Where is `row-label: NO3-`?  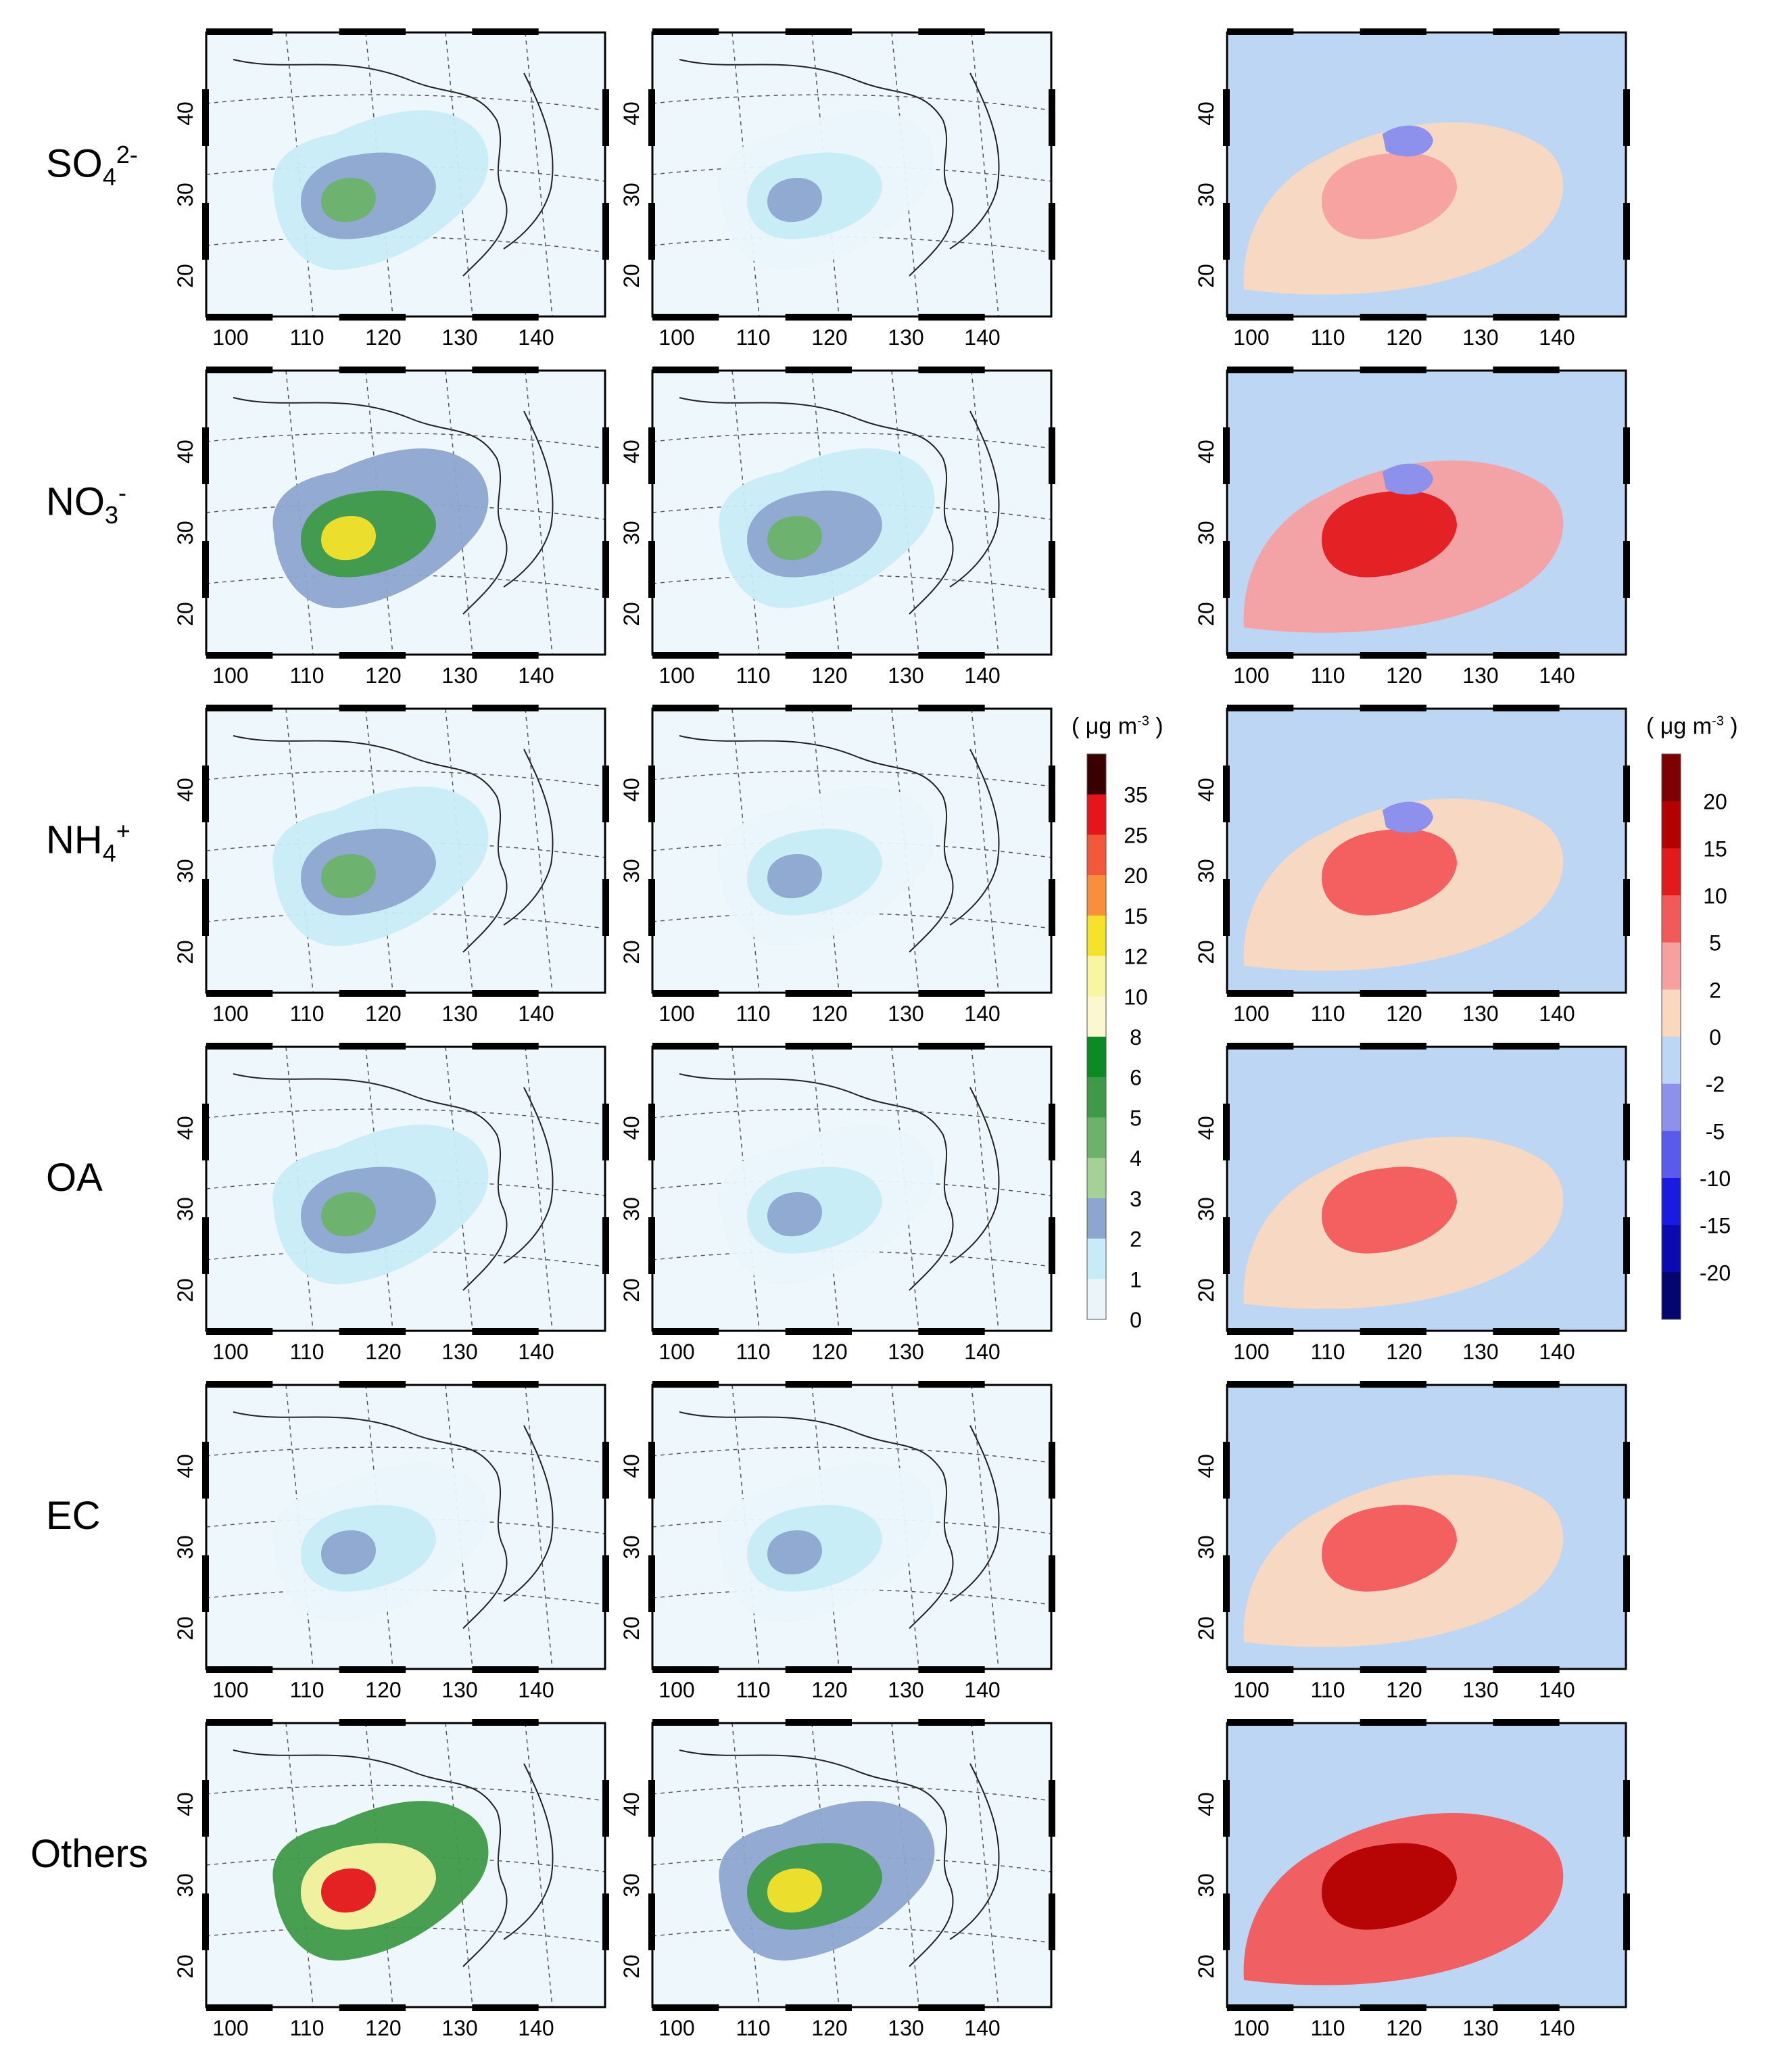
row-label: NO3- is located at coordinates (86, 504).